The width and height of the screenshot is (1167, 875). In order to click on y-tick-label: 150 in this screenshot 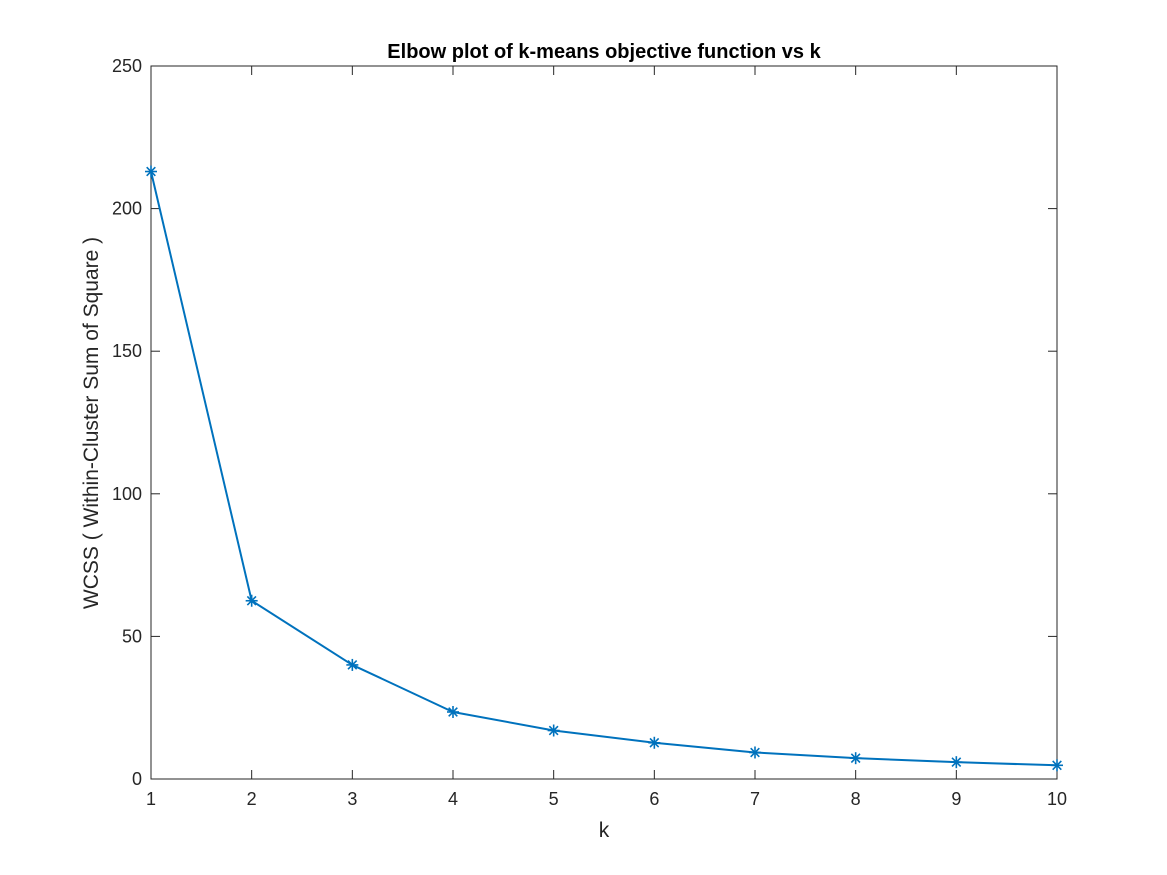, I will do `click(127, 351)`.